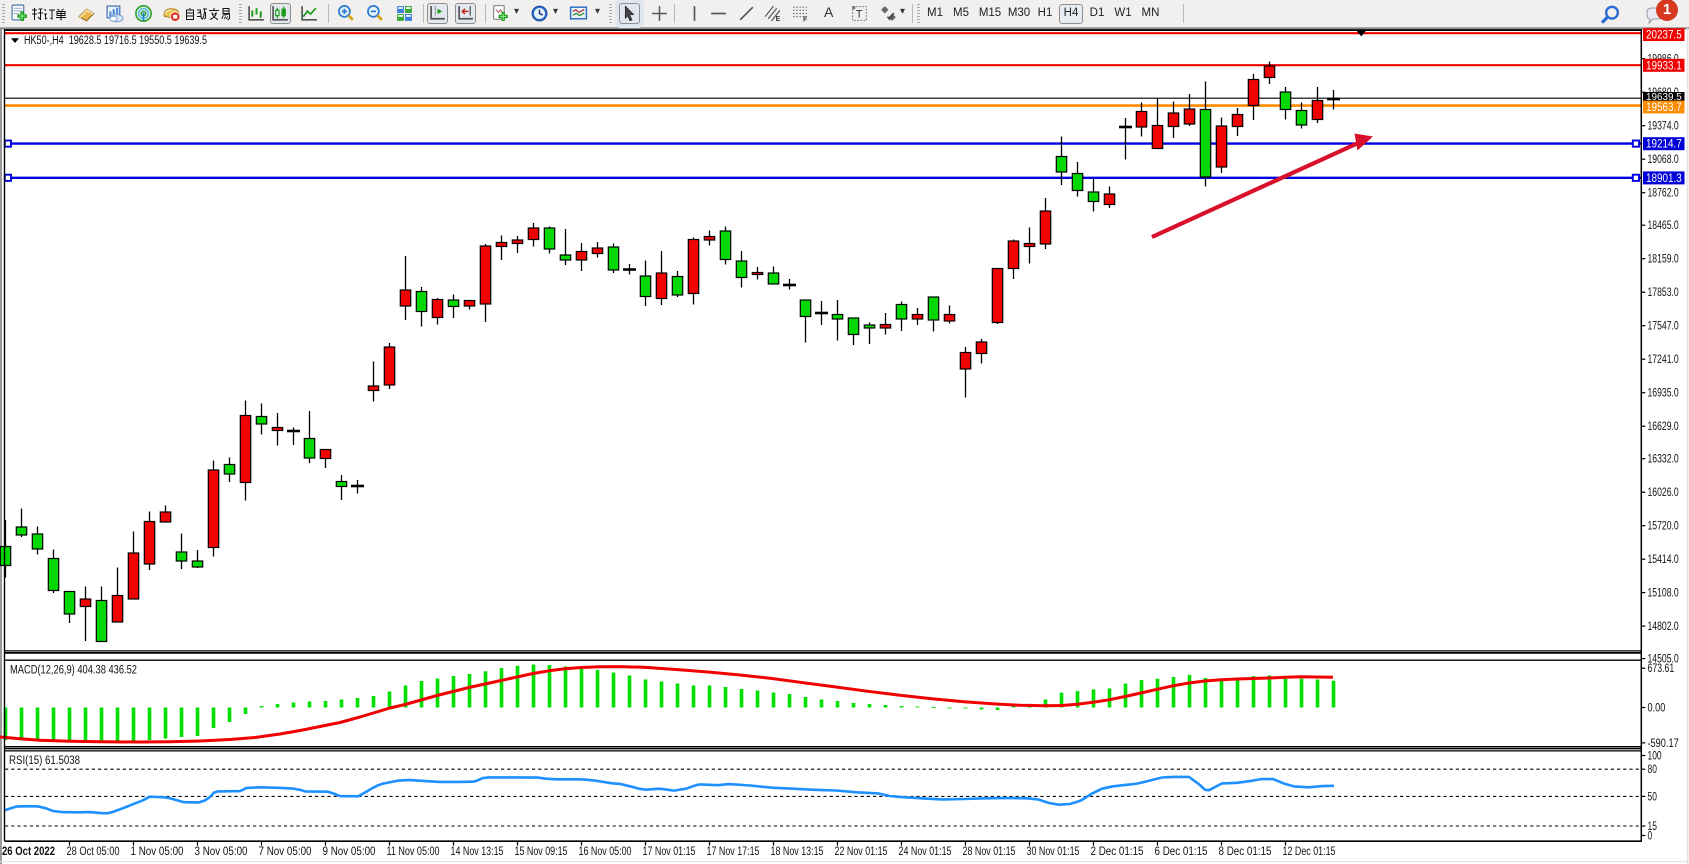 The image size is (1689, 864). Describe the element at coordinates (1652, 797) in the screenshot. I see `svg-text: 50` at that location.